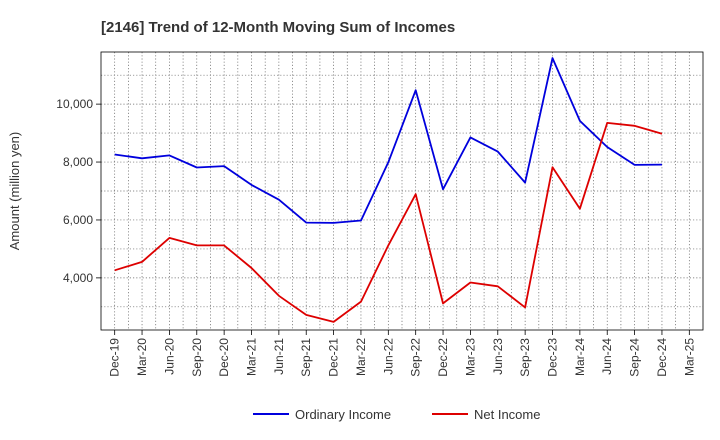 This screenshot has width=720, height=440. What do you see at coordinates (279, 356) in the screenshot?
I see `x-tick-label: Jun-21` at bounding box center [279, 356].